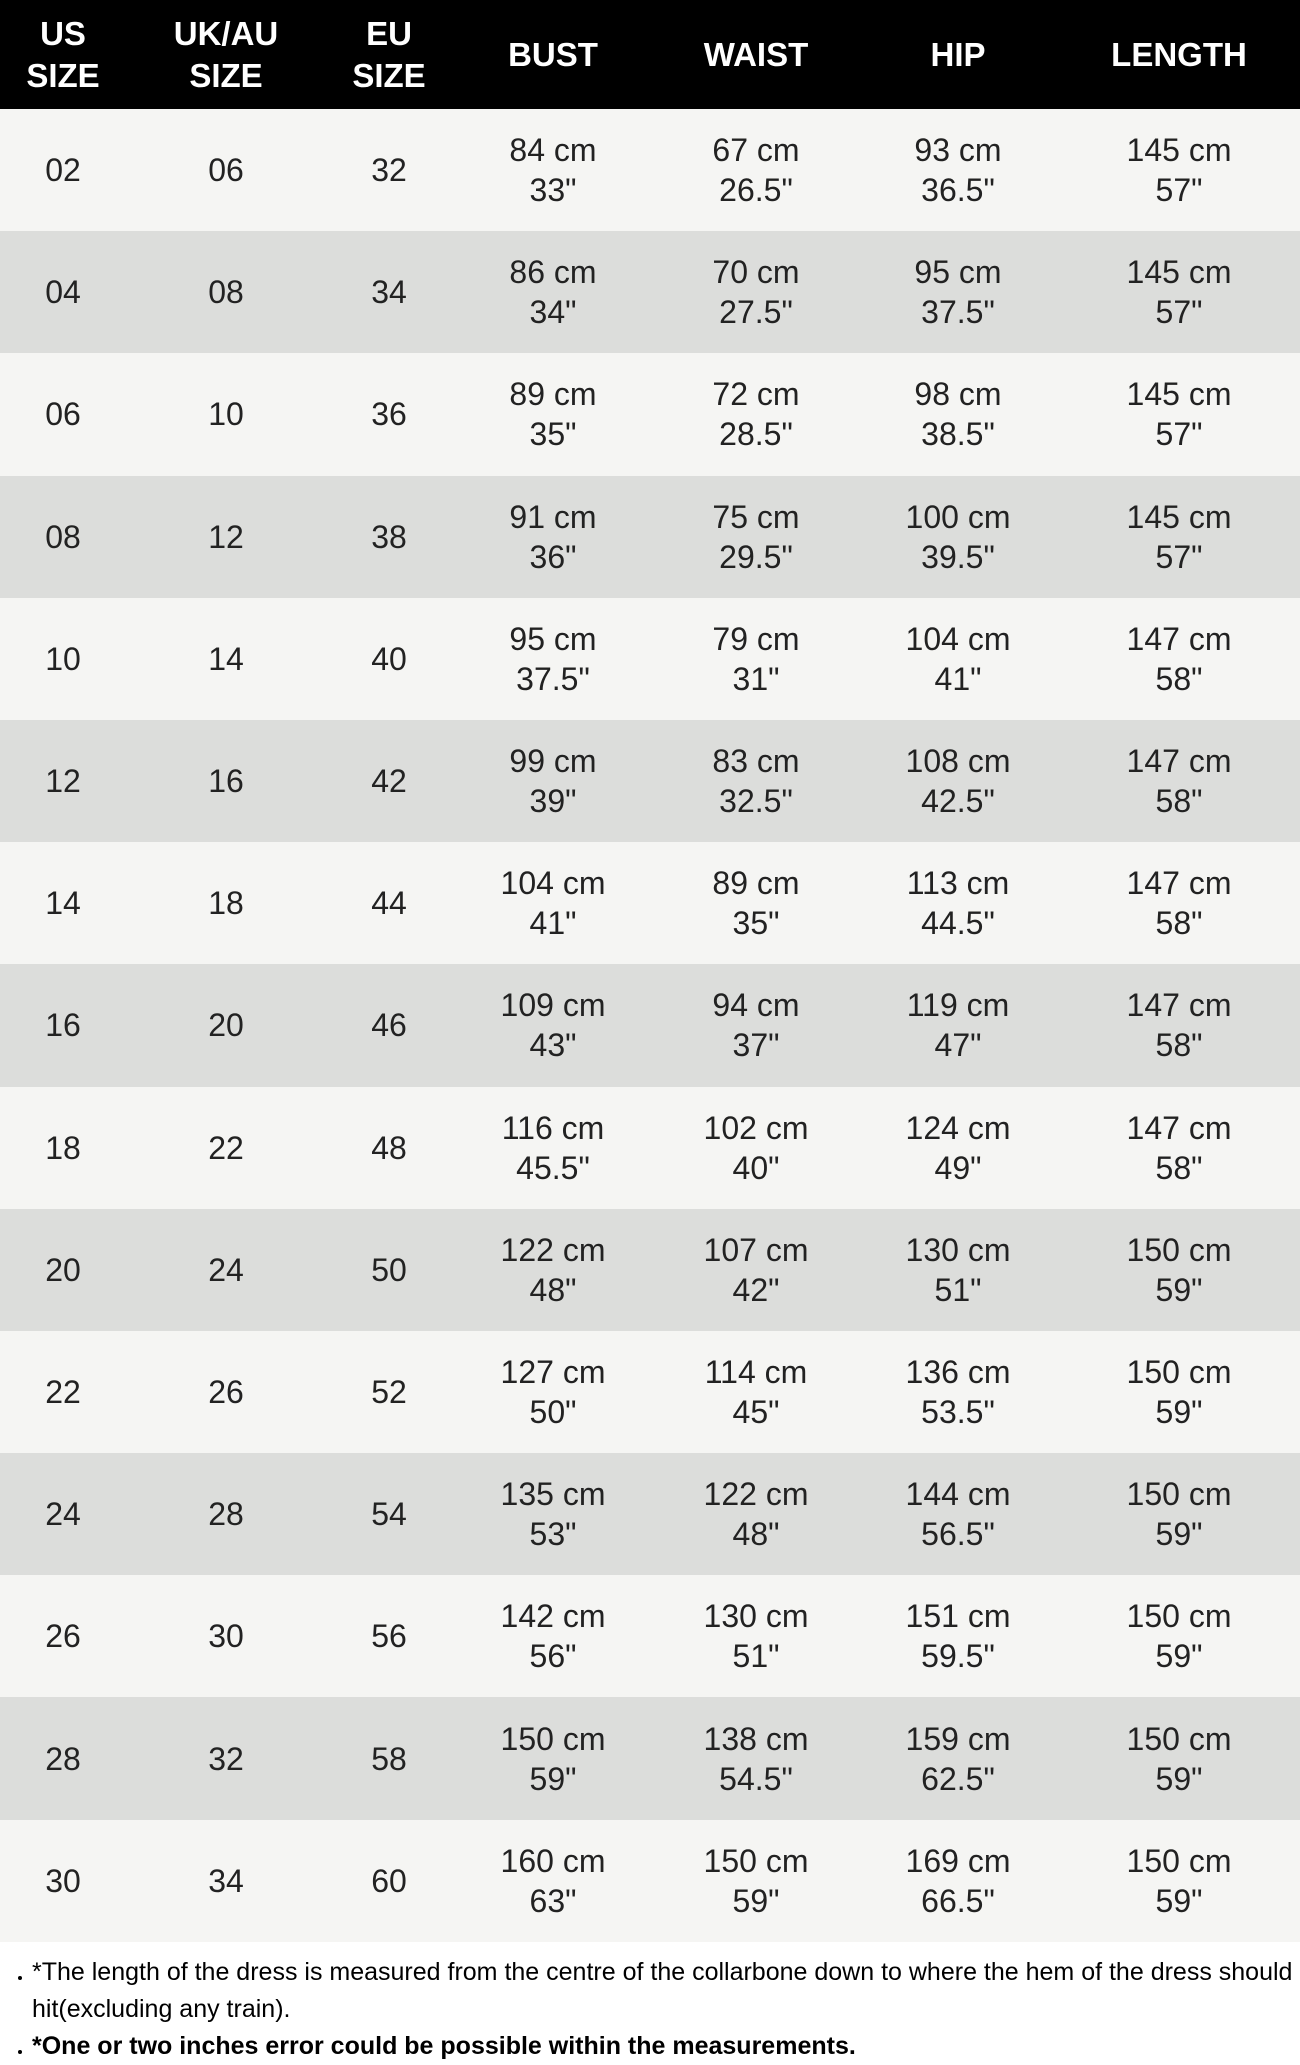 Image resolution: width=1300 pixels, height=2065 pixels. Describe the element at coordinates (756, 516) in the screenshot. I see `cell-line: 75 cm` at that location.